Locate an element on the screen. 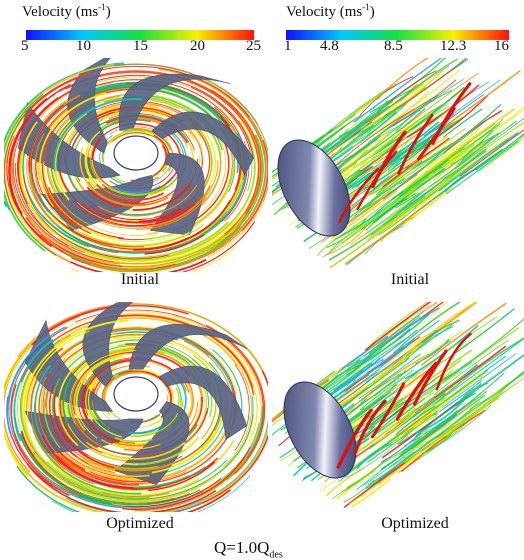 This screenshot has height=560, width=524. caption-bottom-right: Optimized is located at coordinates (415, 523).